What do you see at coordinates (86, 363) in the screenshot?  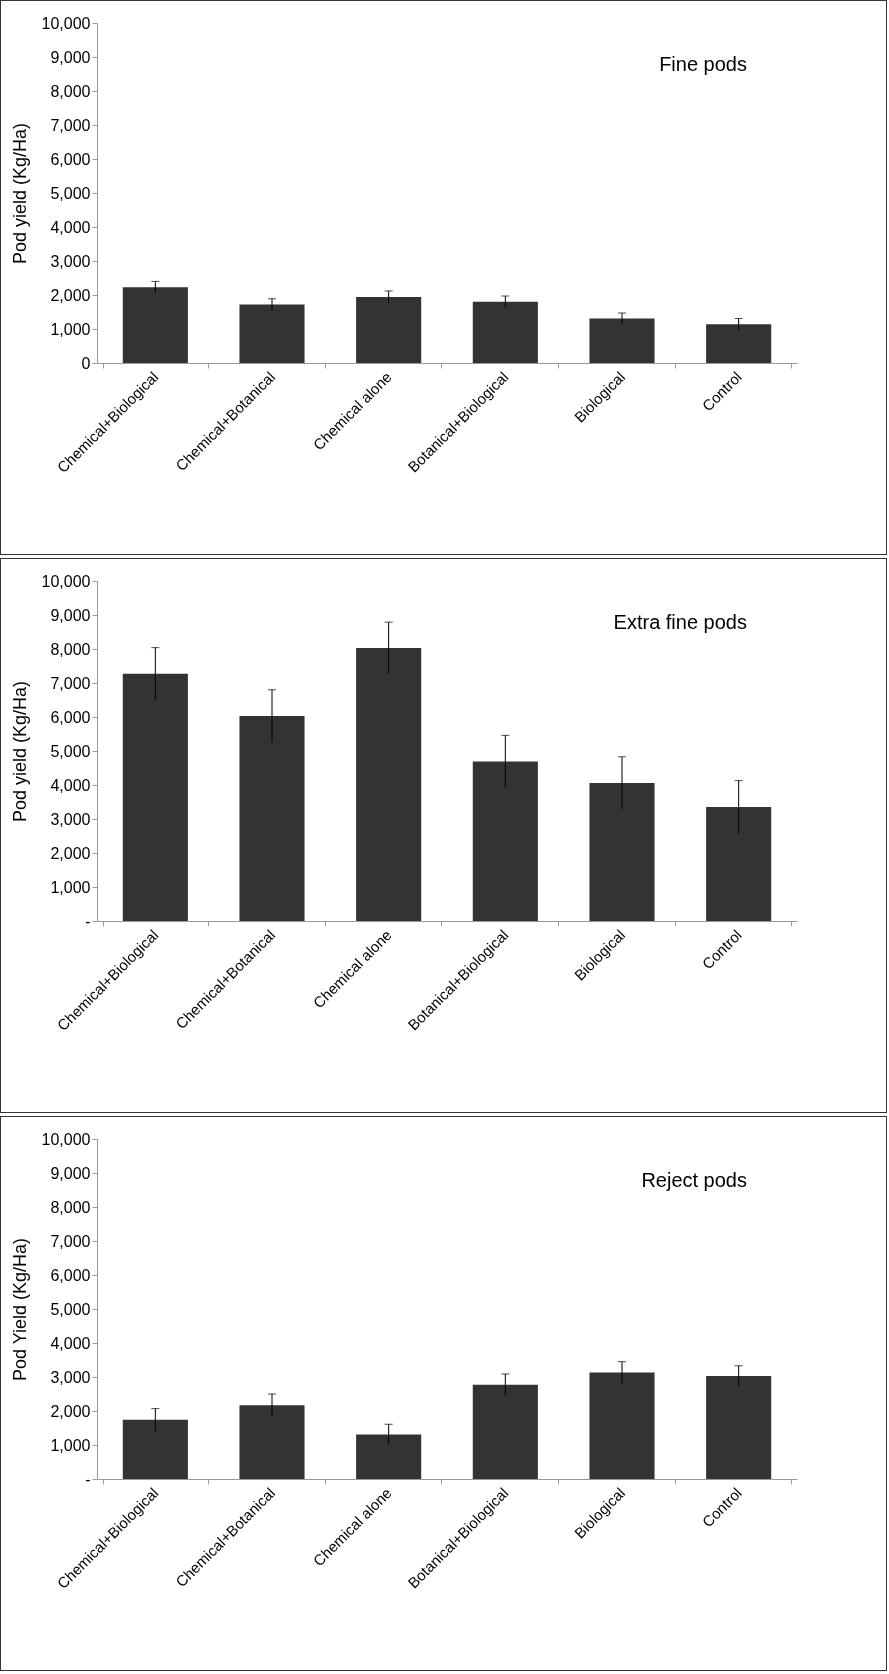 I see `y-tick-label: 0` at bounding box center [86, 363].